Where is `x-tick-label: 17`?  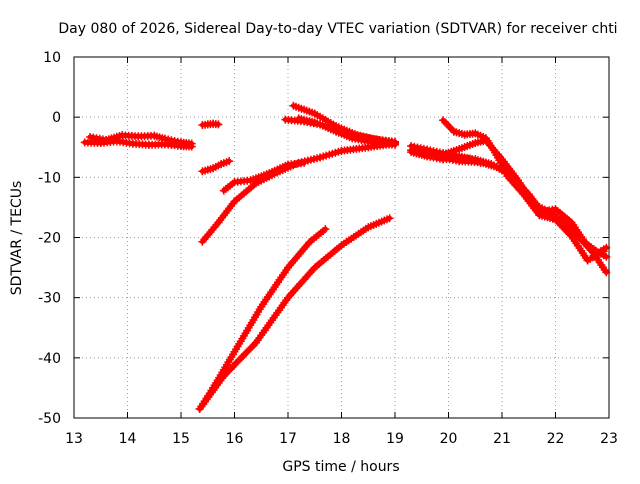 x-tick-label: 17 is located at coordinates (288, 439).